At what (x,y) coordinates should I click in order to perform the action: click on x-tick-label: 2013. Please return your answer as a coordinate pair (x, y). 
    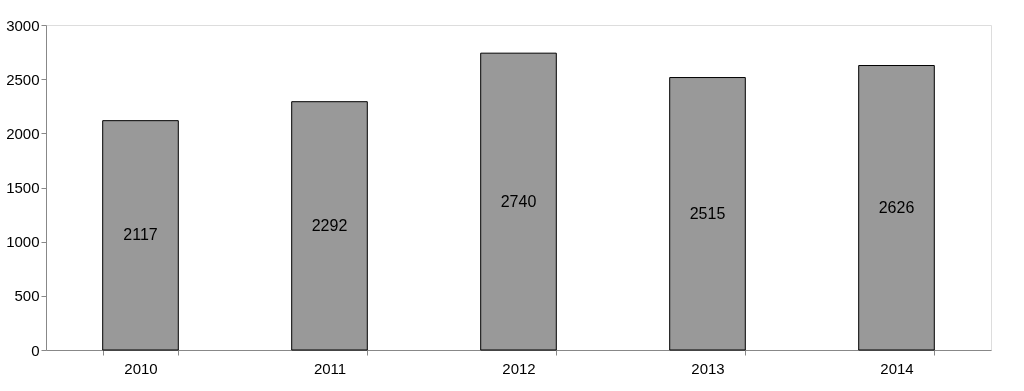
    Looking at the image, I should click on (708, 368).